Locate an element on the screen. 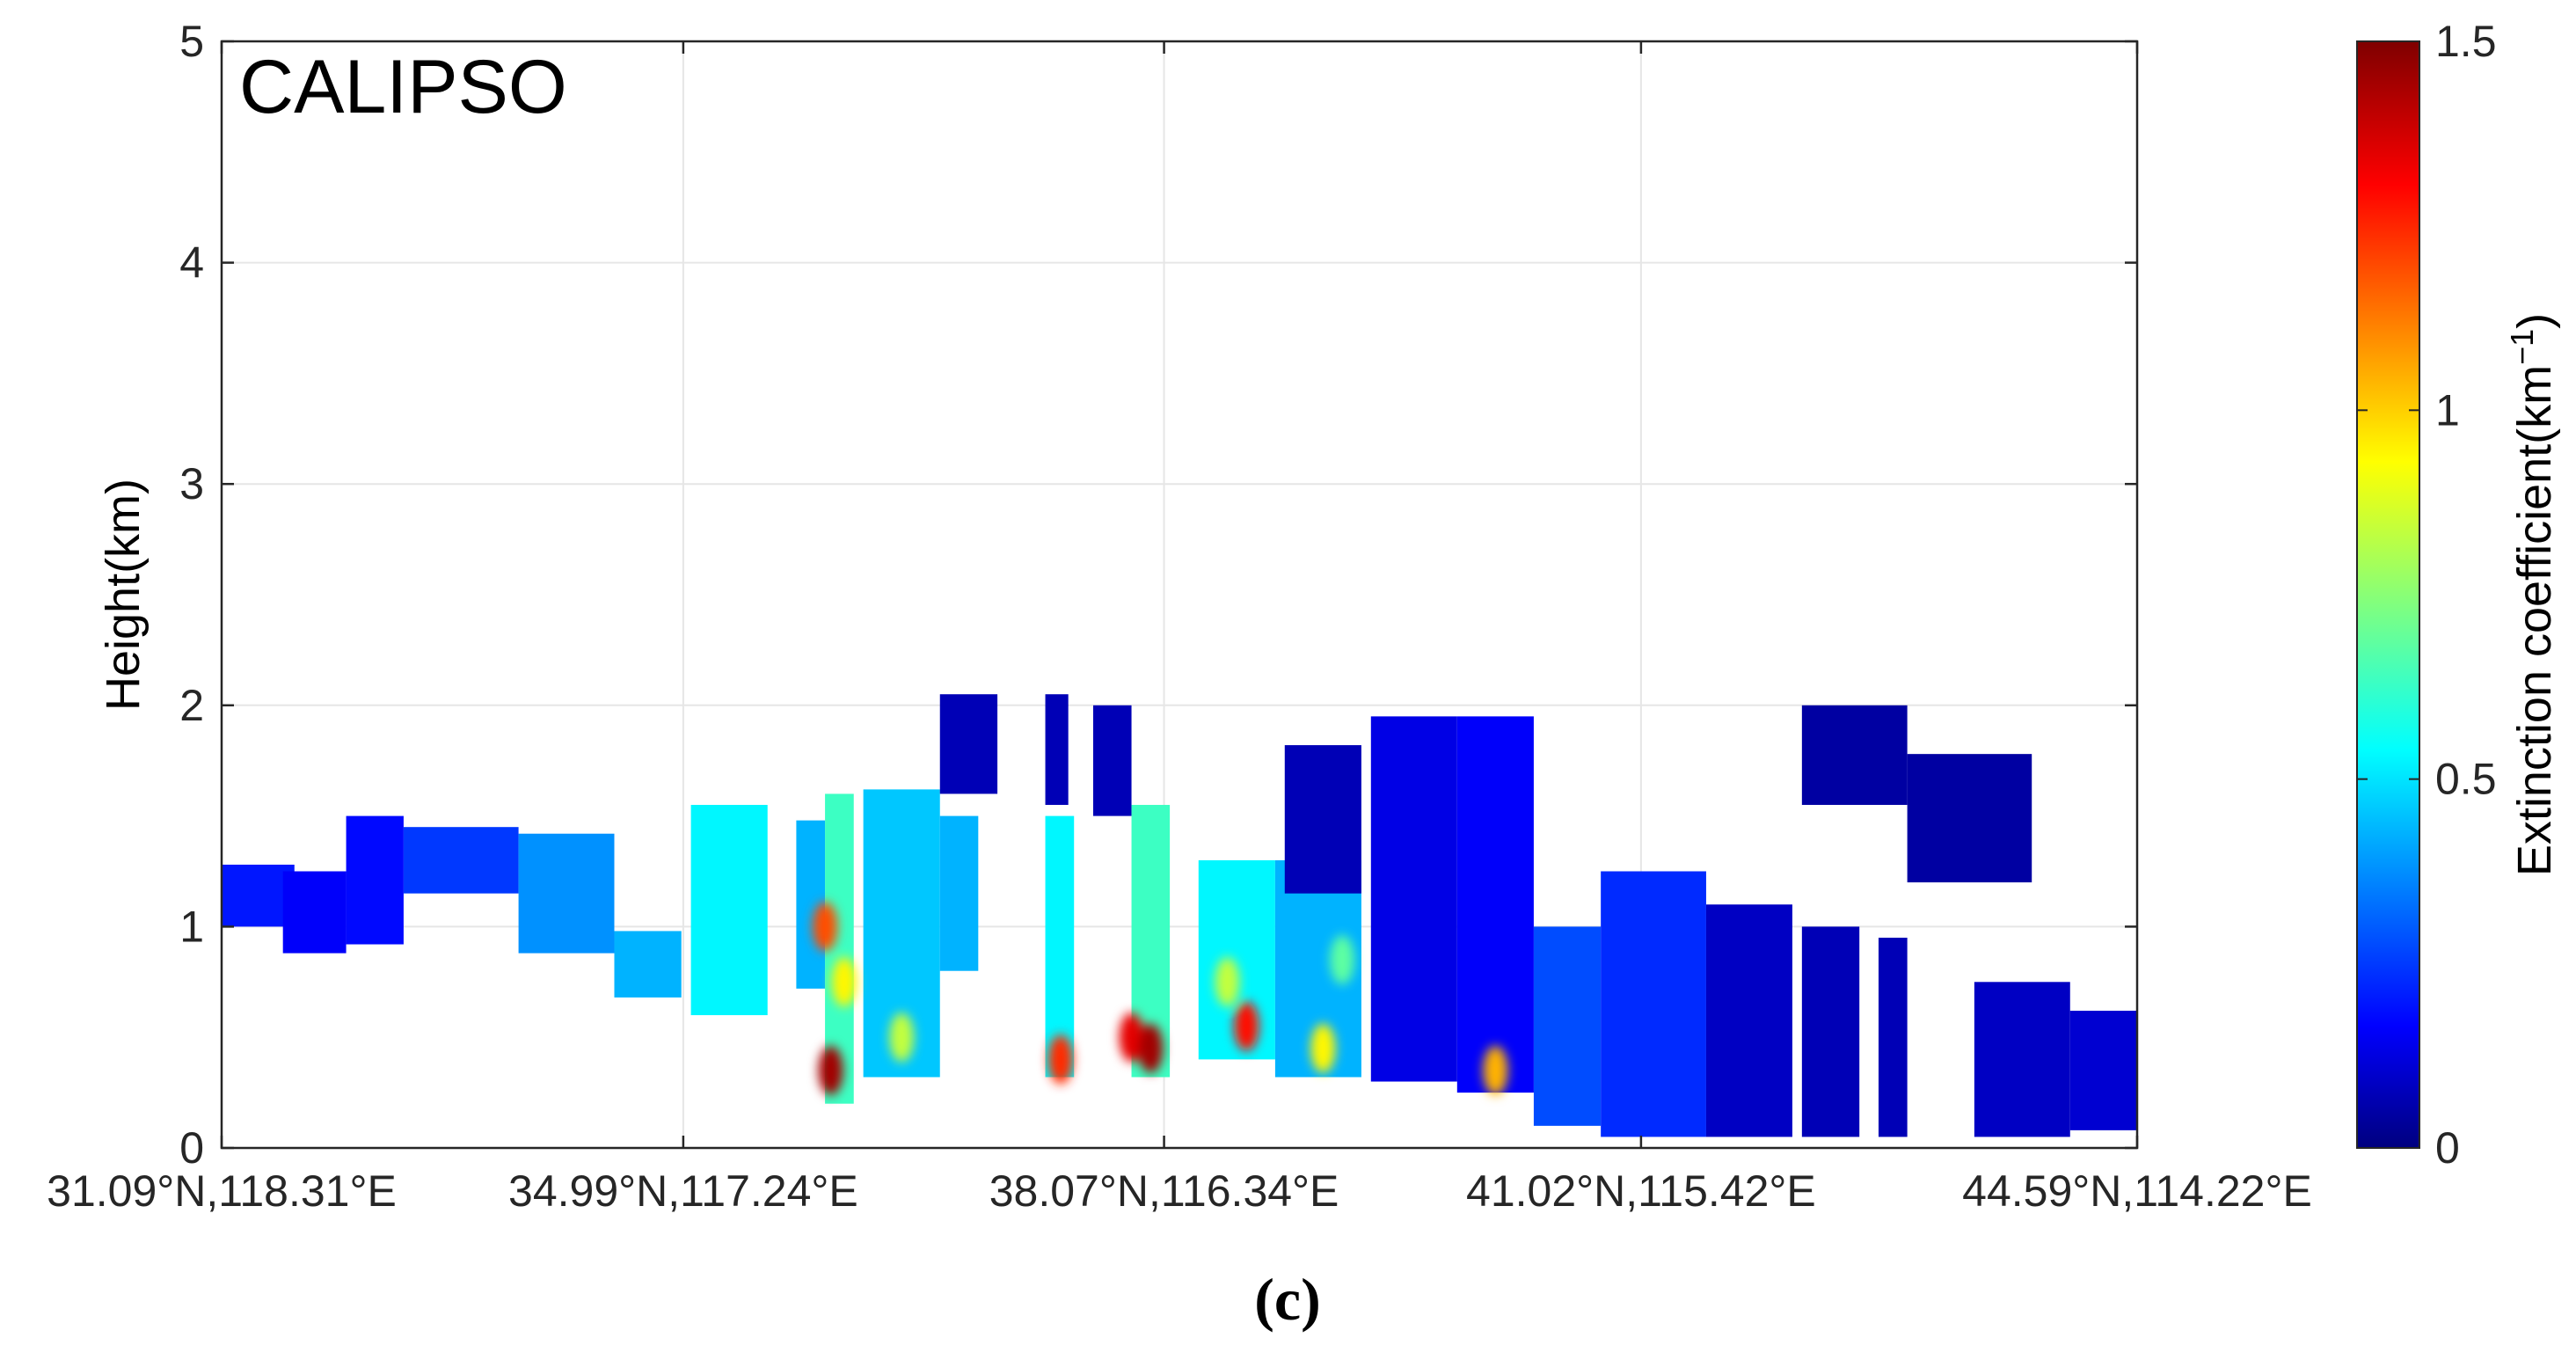 The height and width of the screenshot is (1345, 2576). extinction-hotspots is located at coordinates (1160, 999).